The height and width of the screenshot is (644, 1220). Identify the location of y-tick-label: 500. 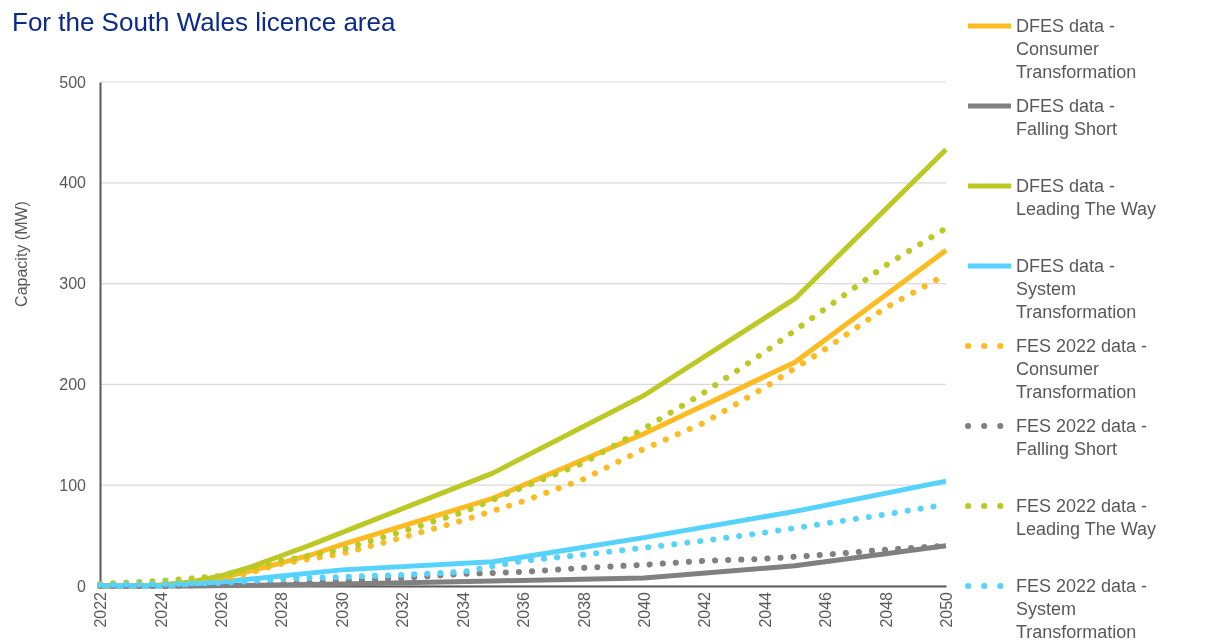
(73, 82).